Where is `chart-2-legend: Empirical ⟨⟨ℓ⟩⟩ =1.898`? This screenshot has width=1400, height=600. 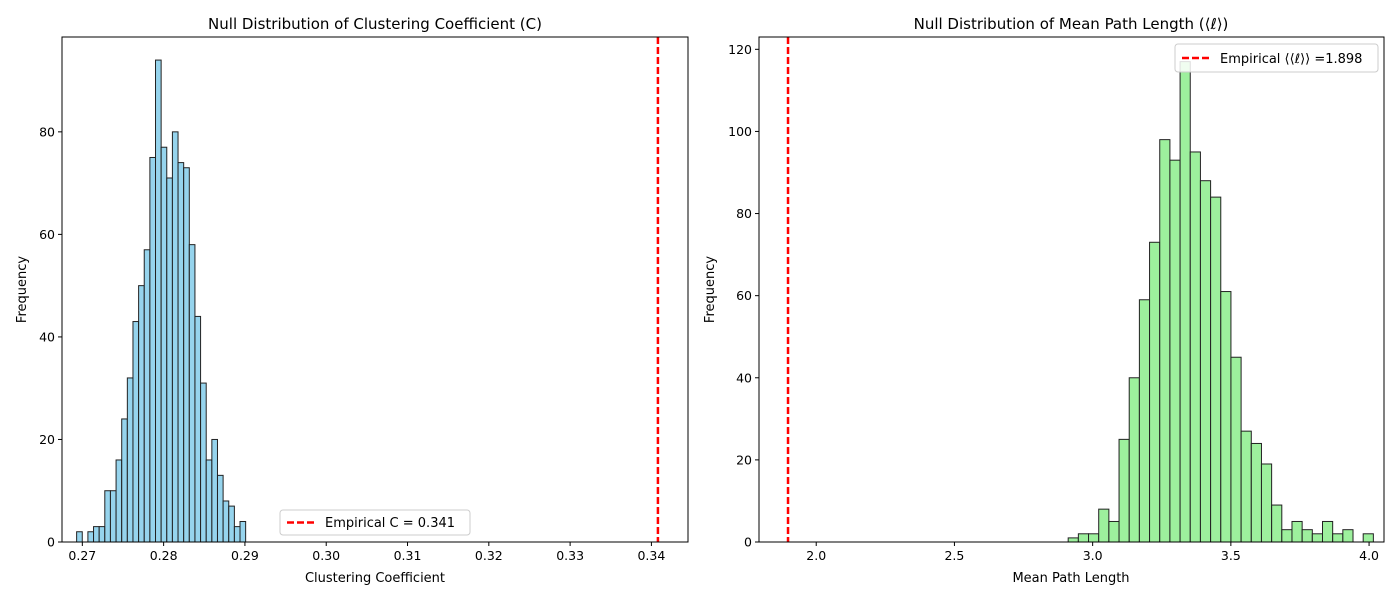
chart-2-legend: Empirical ⟨⟨ℓ⟩⟩ =1.898 is located at coordinates (1276, 58).